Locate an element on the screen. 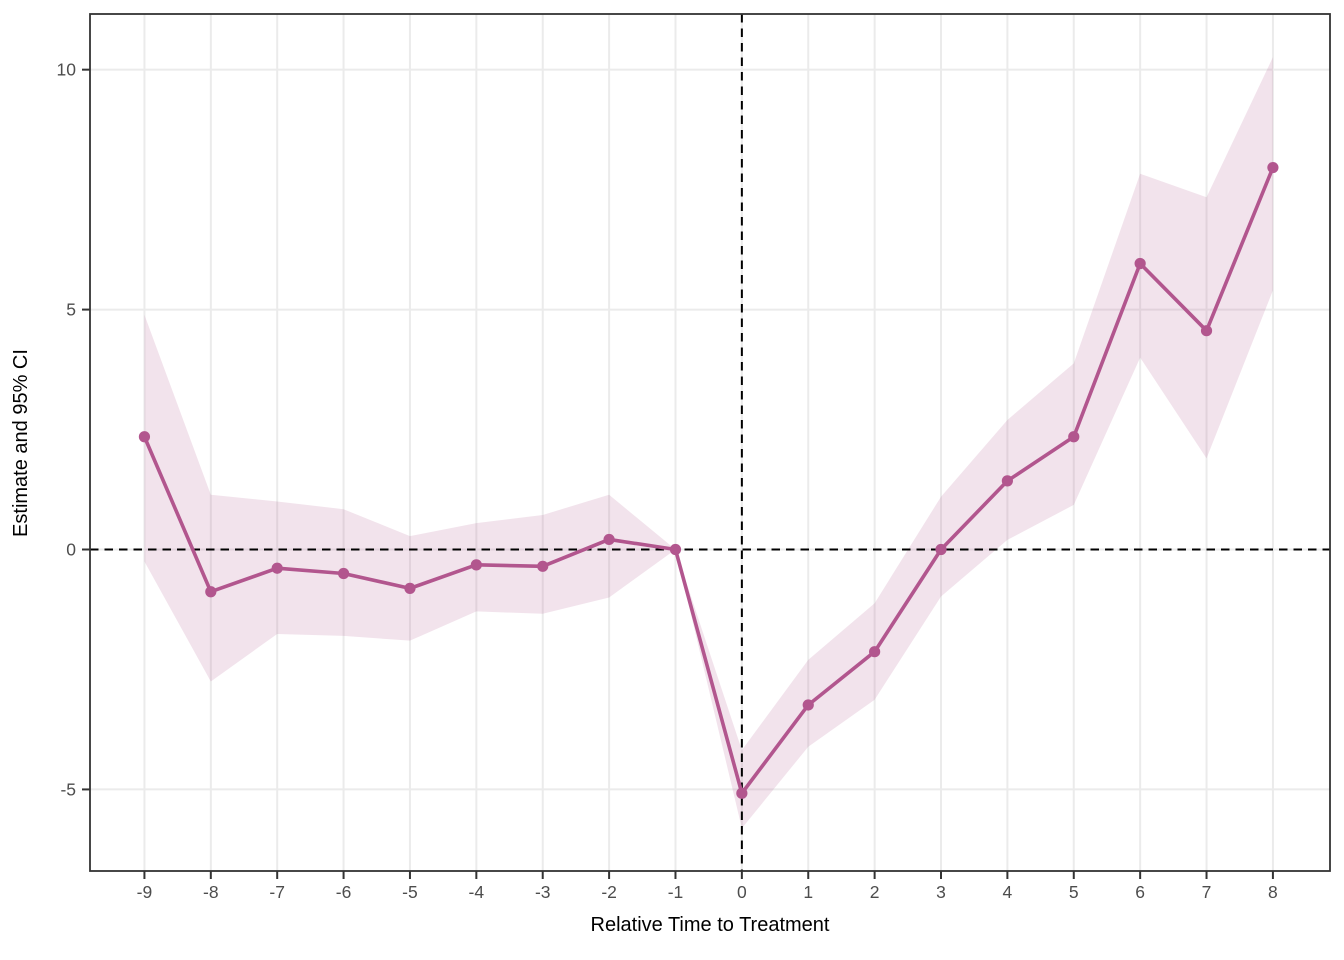 The image size is (1344, 960). x-axis-tick-label: 1 is located at coordinates (808, 892).